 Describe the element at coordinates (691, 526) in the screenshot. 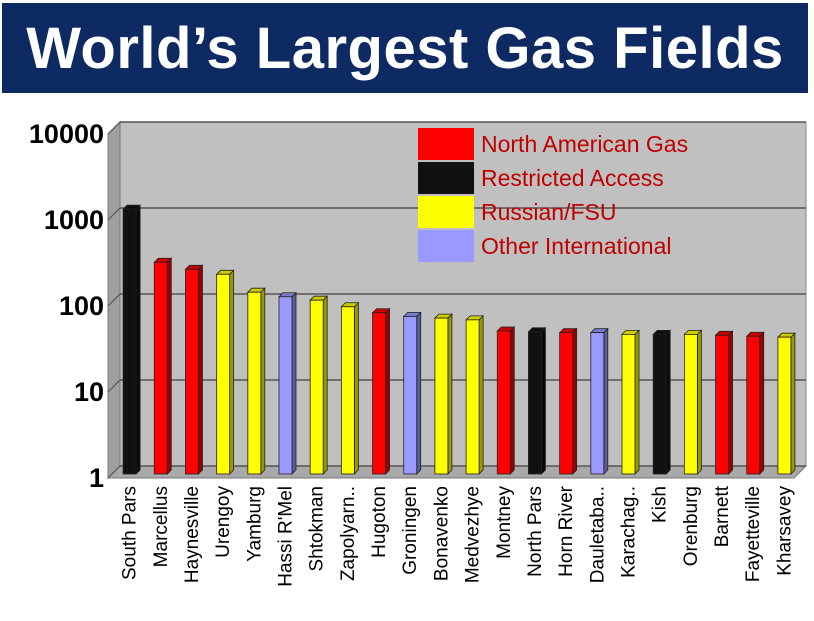

I see `x-tick-label: Orenburg` at that location.